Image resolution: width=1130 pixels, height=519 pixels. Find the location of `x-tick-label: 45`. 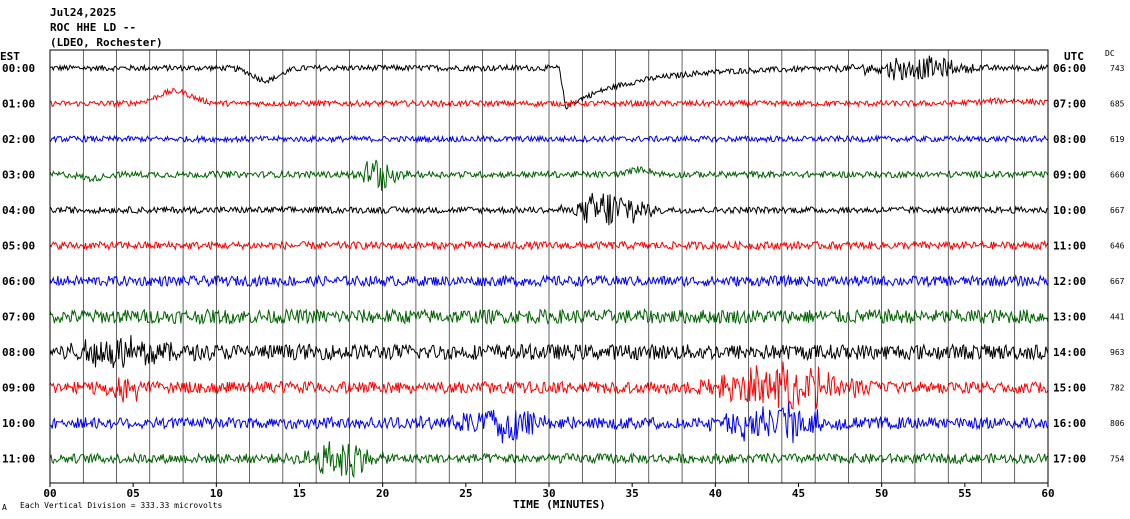

x-tick-label: 45 is located at coordinates (798, 493).